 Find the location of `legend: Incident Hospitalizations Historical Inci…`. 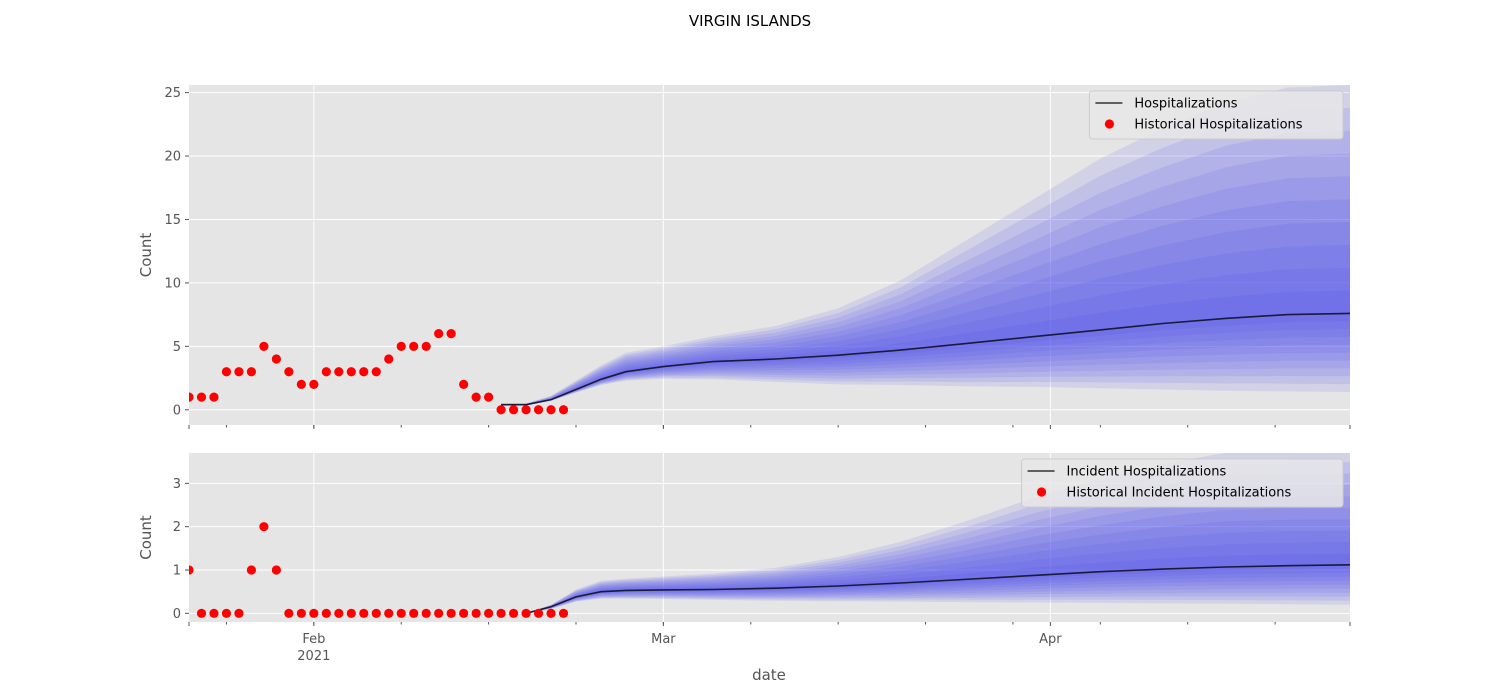

legend: Incident Hospitalizations Historical Inci… is located at coordinates (1182, 483).